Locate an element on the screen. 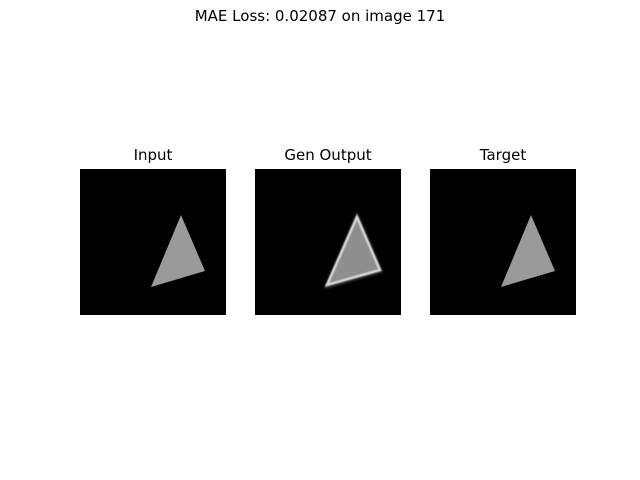  gen-output-panel-title: Gen Output is located at coordinates (328, 155).